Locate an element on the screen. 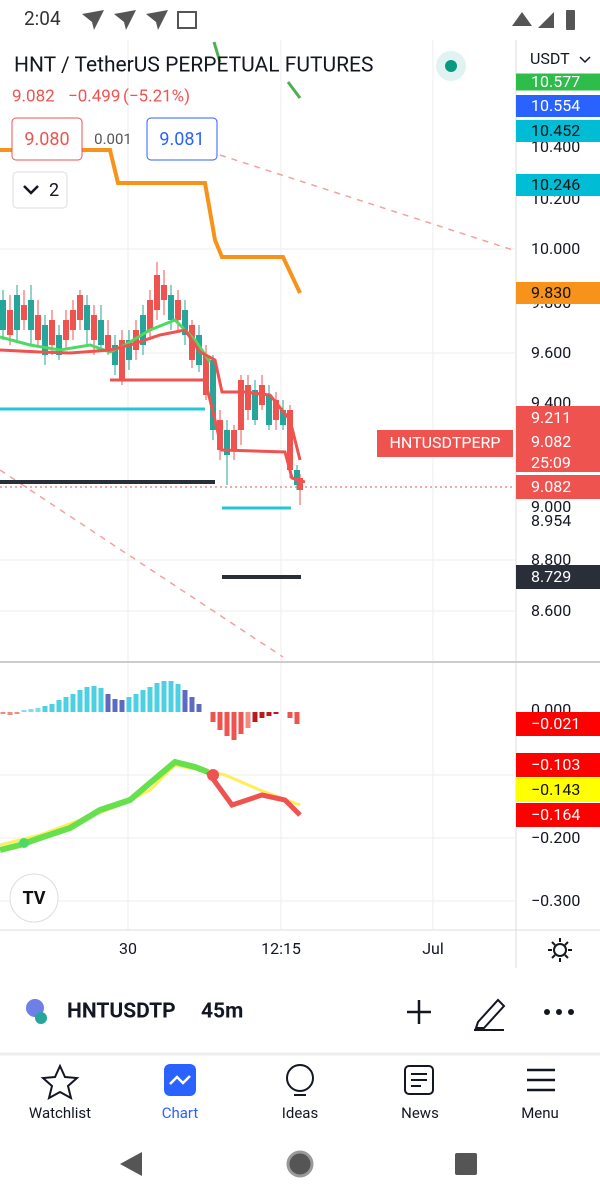 This screenshot has width=600, height=1200. sell-price: 9.080 is located at coordinates (46, 139).